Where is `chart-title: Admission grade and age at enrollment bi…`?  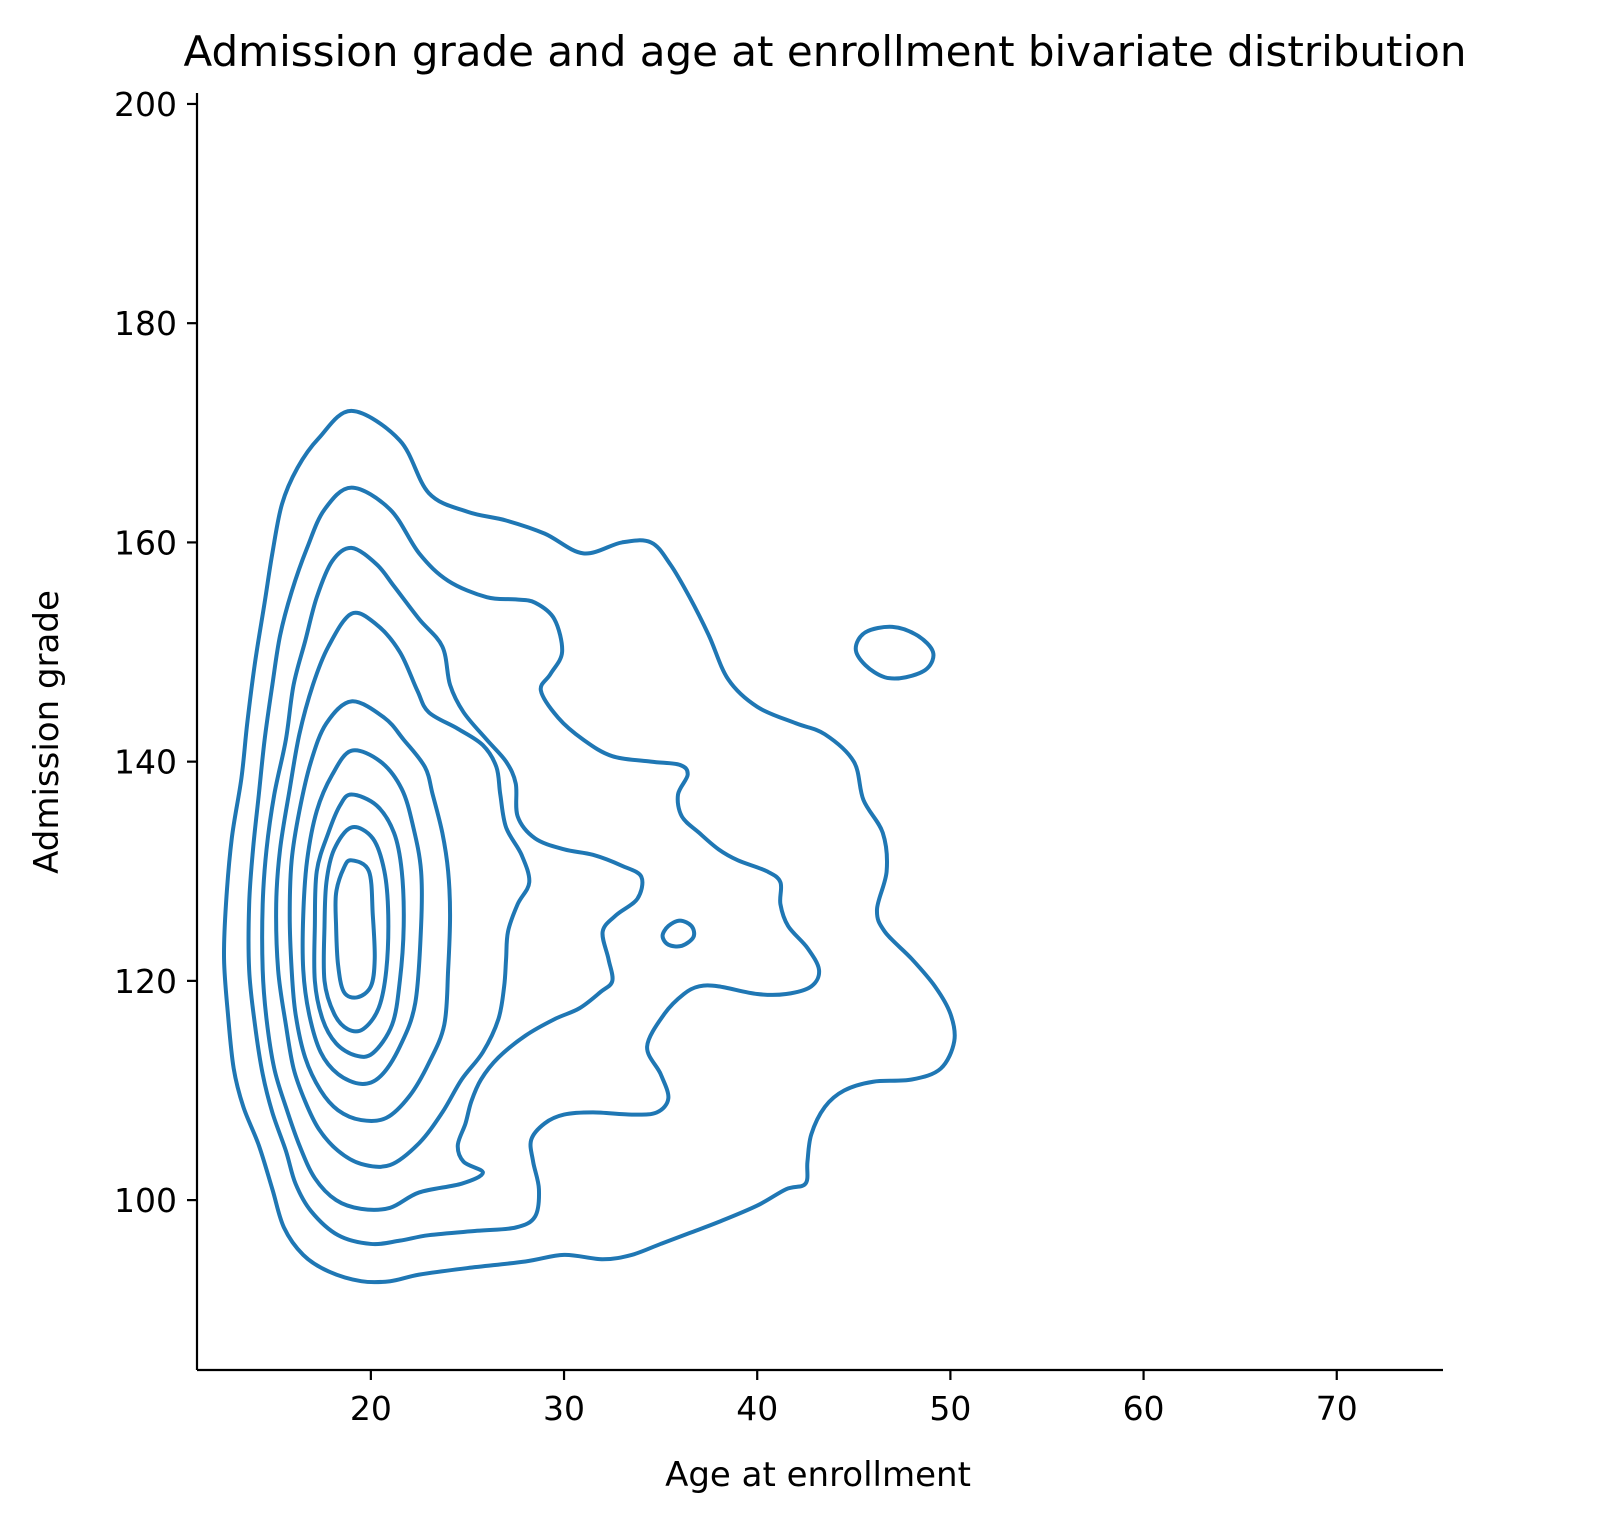 chart-title: Admission grade and age at enrollment bi… is located at coordinates (825, 51).